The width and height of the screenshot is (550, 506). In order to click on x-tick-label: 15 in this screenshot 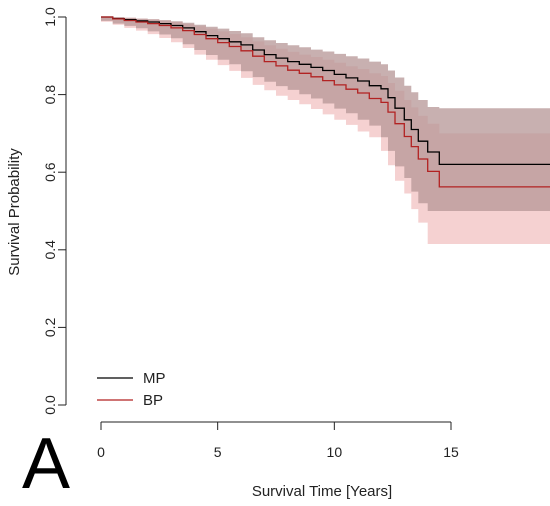, I will do `click(451, 452)`.